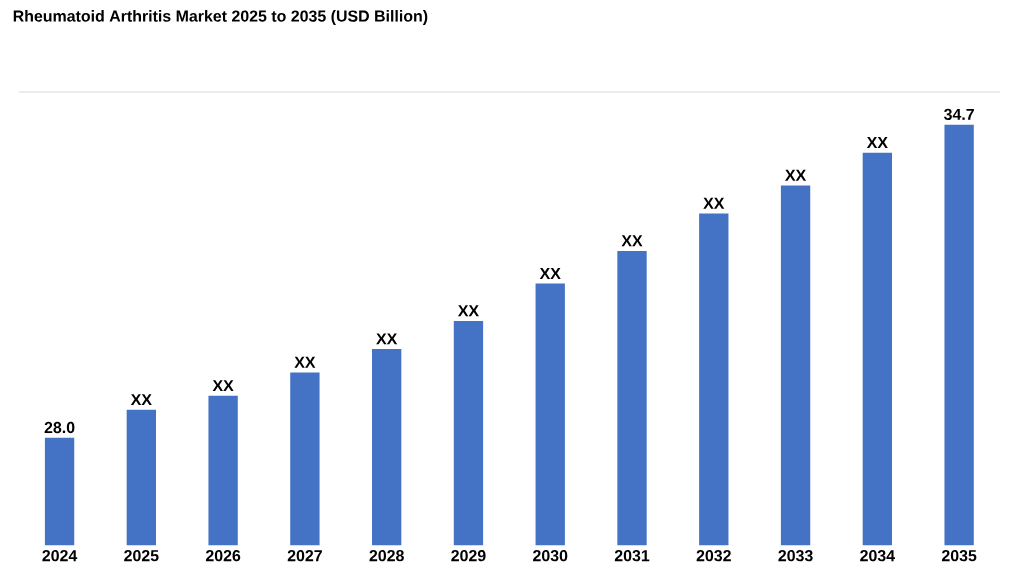  I want to click on x-tick-label: 2025, so click(141, 556).